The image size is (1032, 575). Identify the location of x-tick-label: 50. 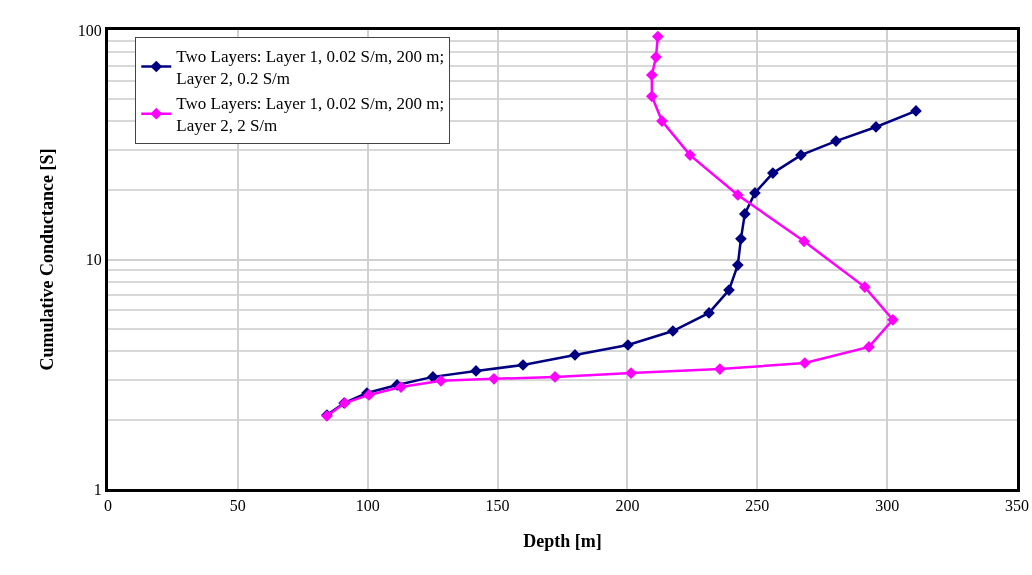
(237, 506).